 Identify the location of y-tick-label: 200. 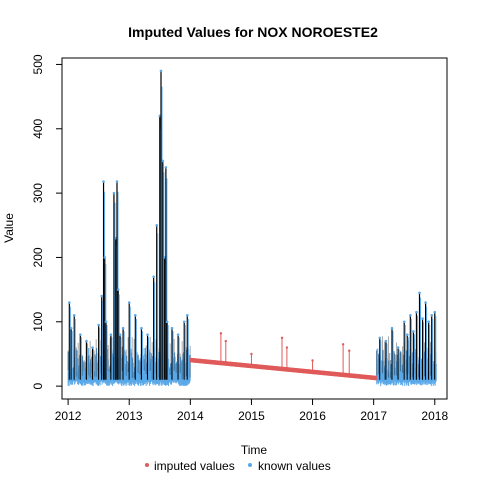
(38, 257).